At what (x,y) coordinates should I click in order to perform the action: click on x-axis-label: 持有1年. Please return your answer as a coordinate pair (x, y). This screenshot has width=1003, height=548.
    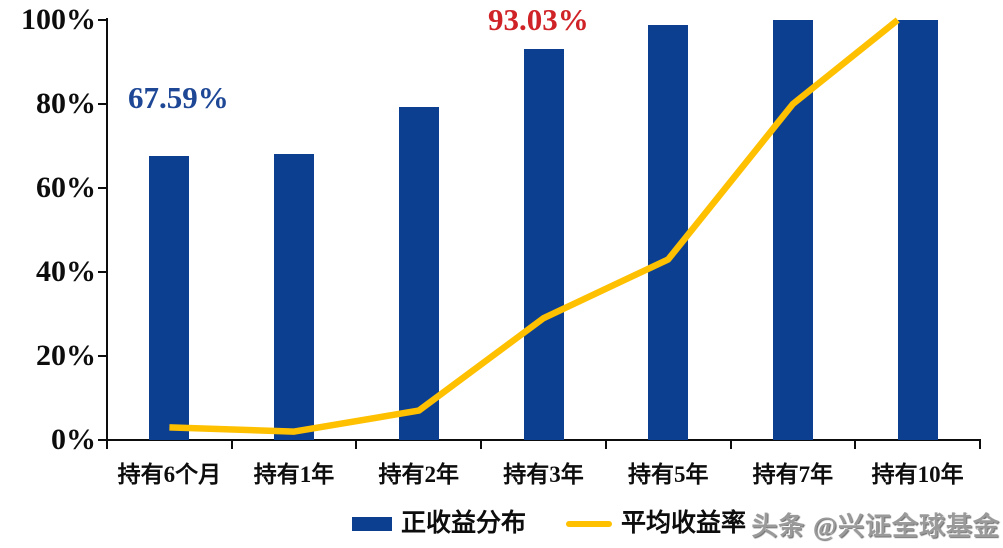
    Looking at the image, I should click on (294, 474).